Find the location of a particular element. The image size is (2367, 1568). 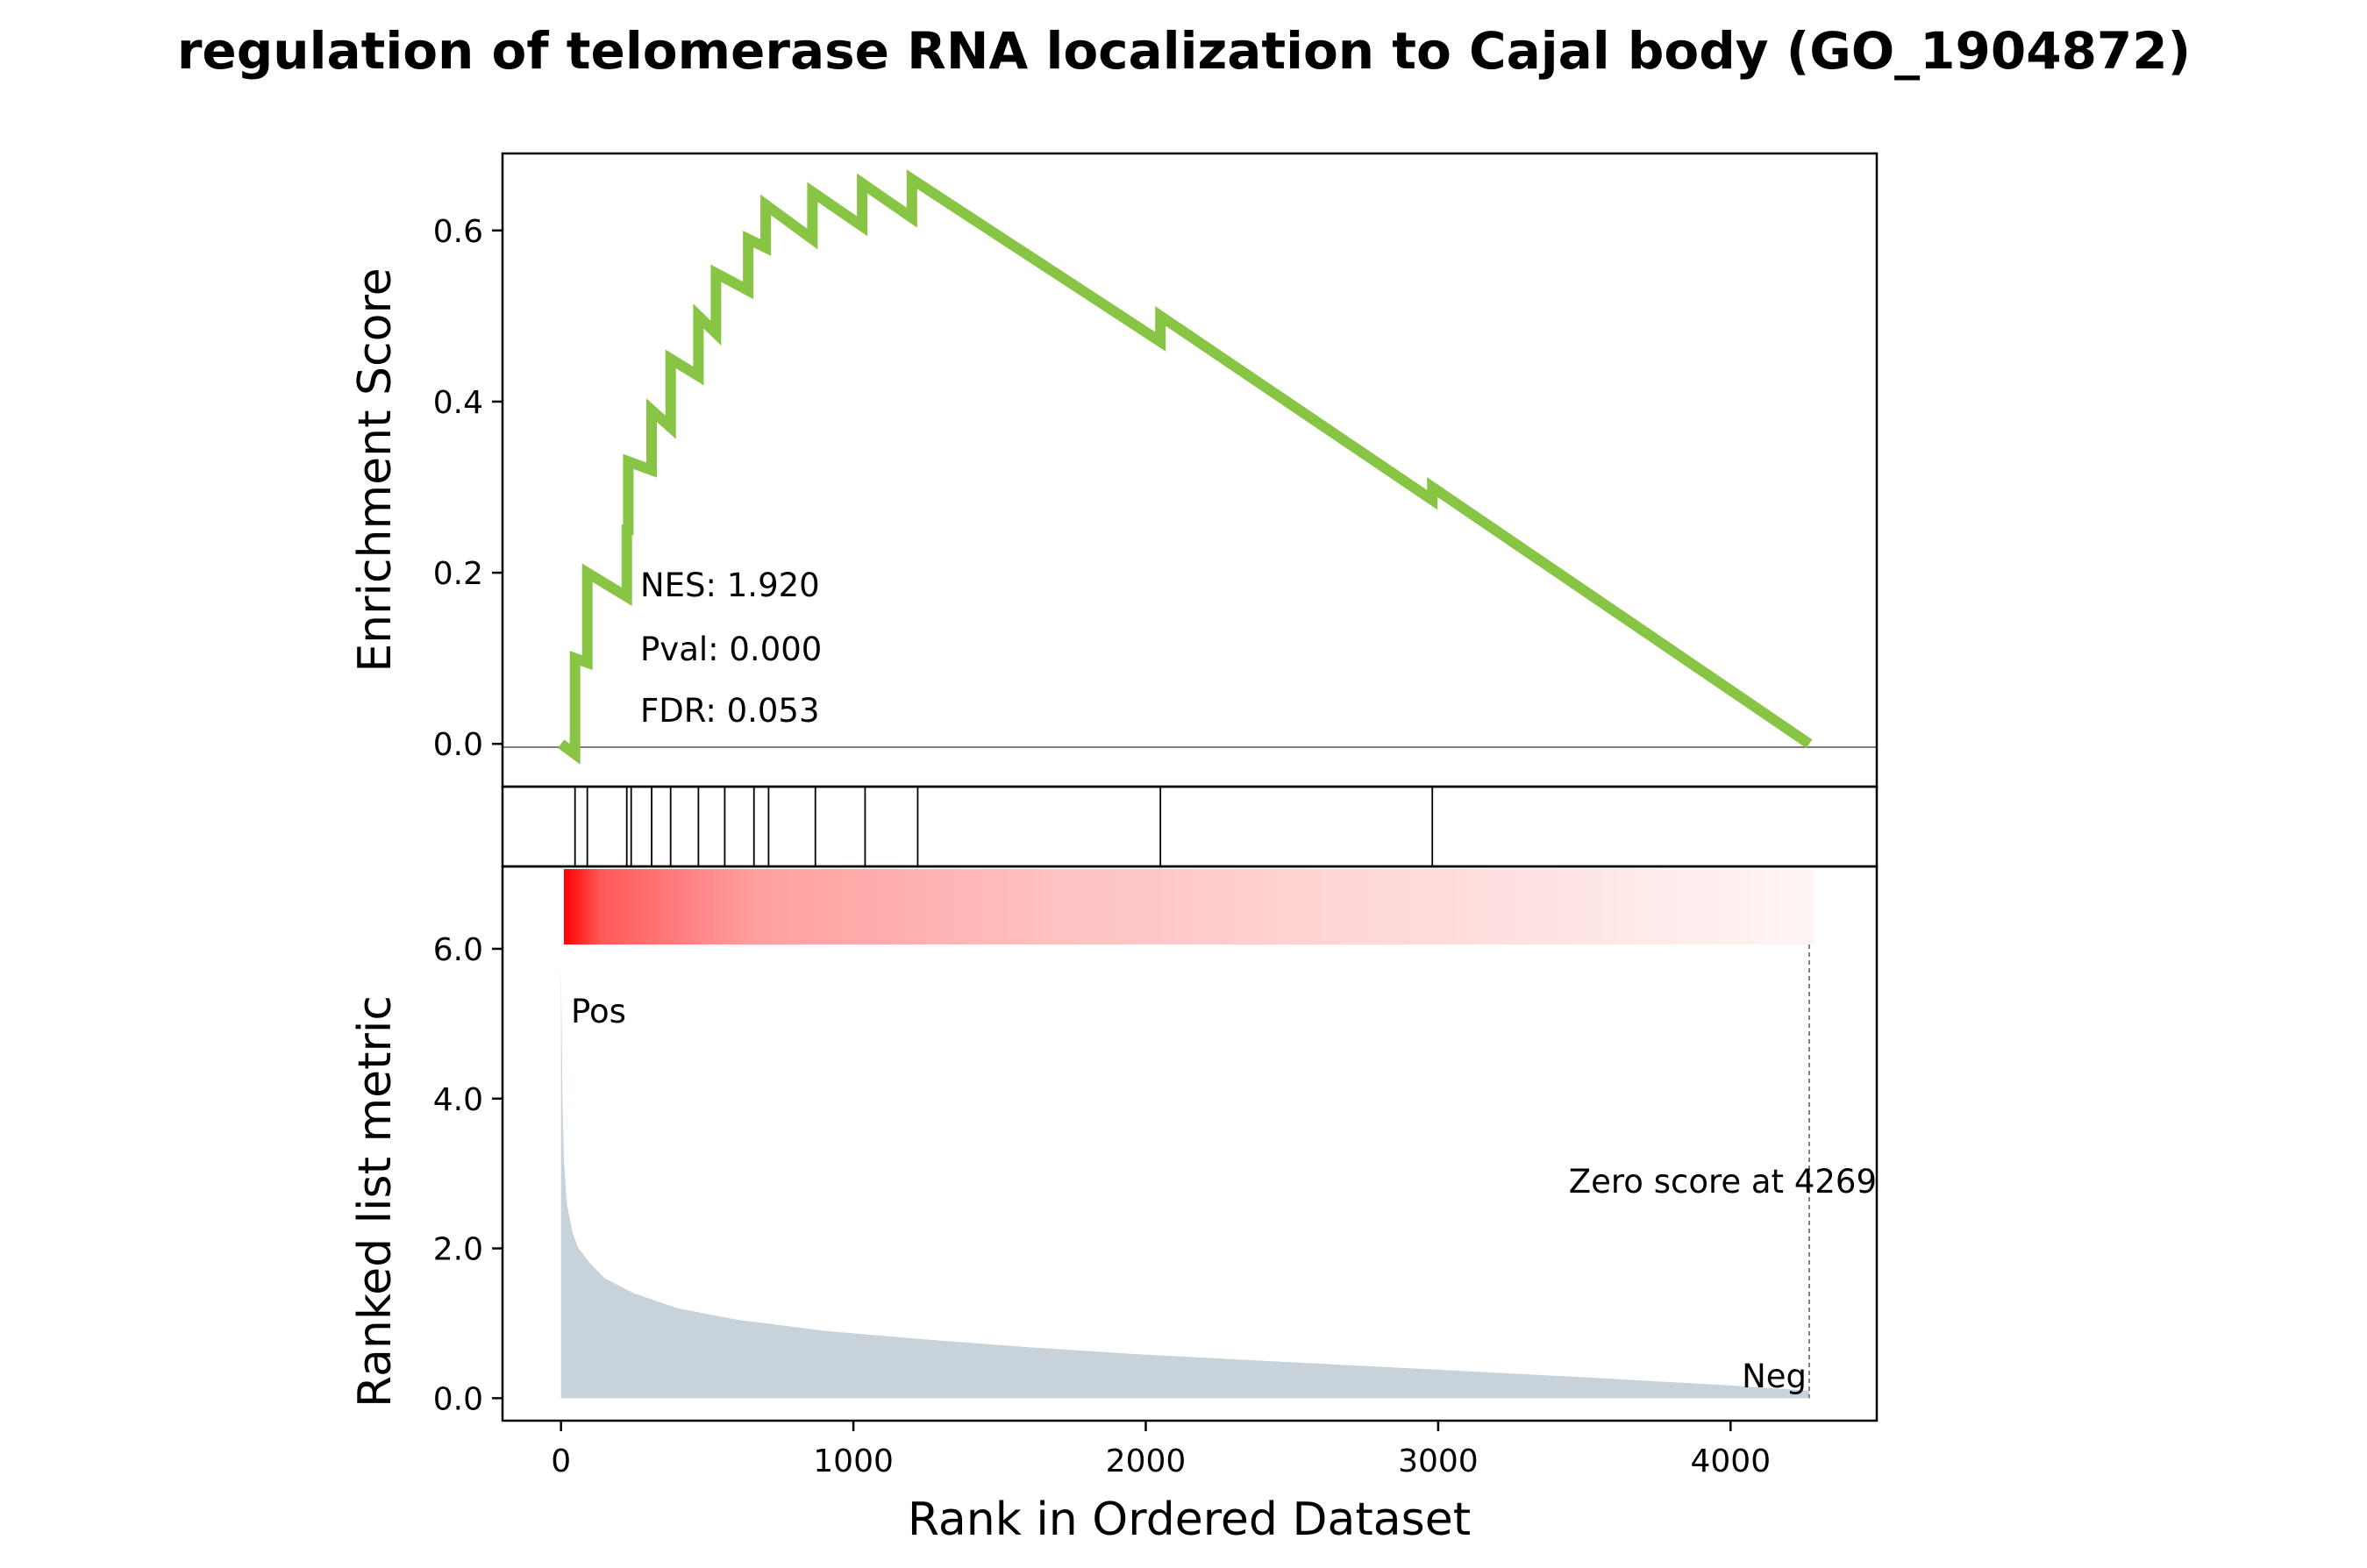

x-tick-label: 2000 is located at coordinates (1146, 1461).